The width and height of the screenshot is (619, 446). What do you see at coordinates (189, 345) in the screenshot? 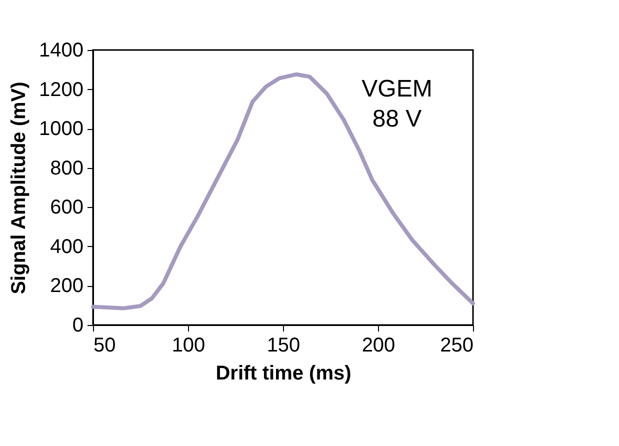
I see `x-tick-label: 100` at bounding box center [189, 345].